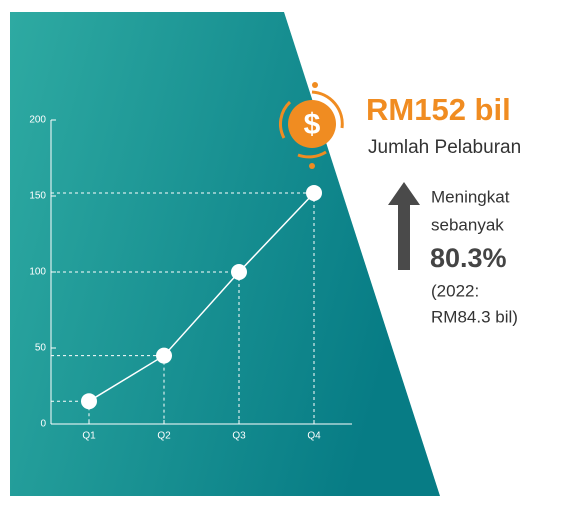 The image size is (563, 514). Describe the element at coordinates (37, 272) in the screenshot. I see `y-tick-label: 100` at that location.